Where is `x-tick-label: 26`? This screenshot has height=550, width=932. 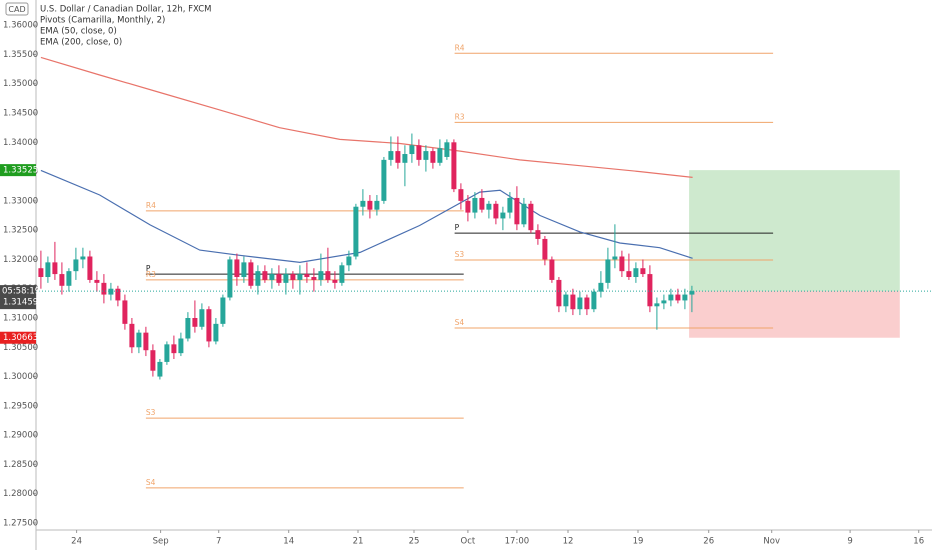
x-tick-label: 26 is located at coordinates (708, 542).